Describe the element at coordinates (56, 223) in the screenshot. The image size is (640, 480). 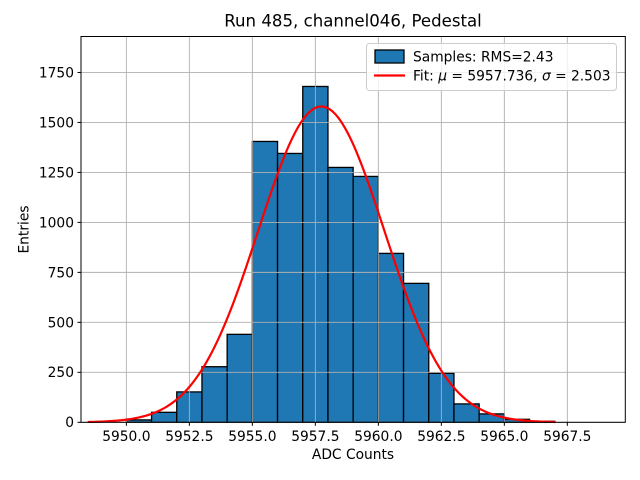
I see `y-tick-label: 1000` at that location.